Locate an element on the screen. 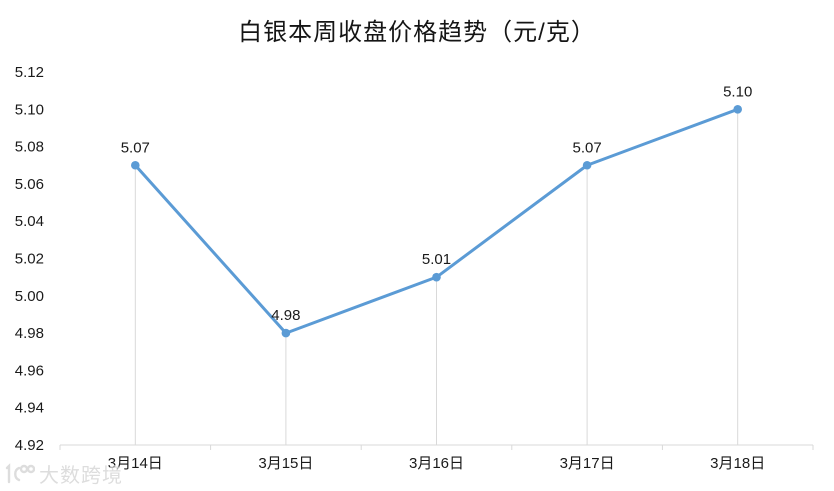 The height and width of the screenshot is (491, 834). y-axis-tick-label: 4.98 is located at coordinates (29, 333).